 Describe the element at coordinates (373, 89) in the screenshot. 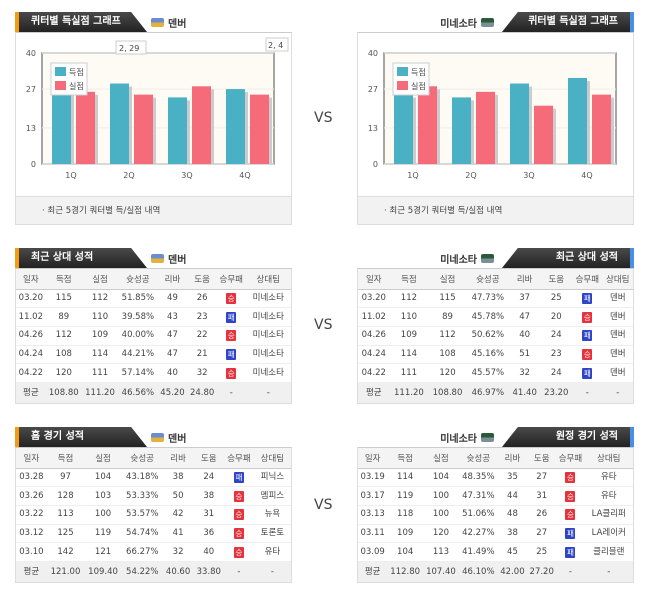

I see `y-tick-label: 27` at that location.